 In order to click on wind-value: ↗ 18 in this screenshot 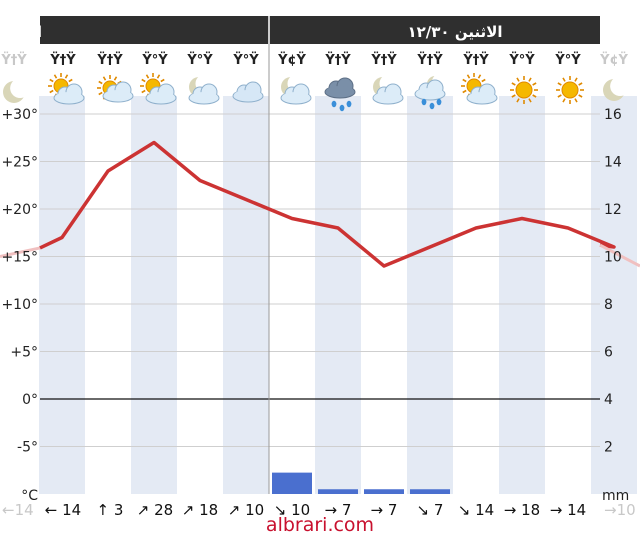, I will do `click(200, 510)`.